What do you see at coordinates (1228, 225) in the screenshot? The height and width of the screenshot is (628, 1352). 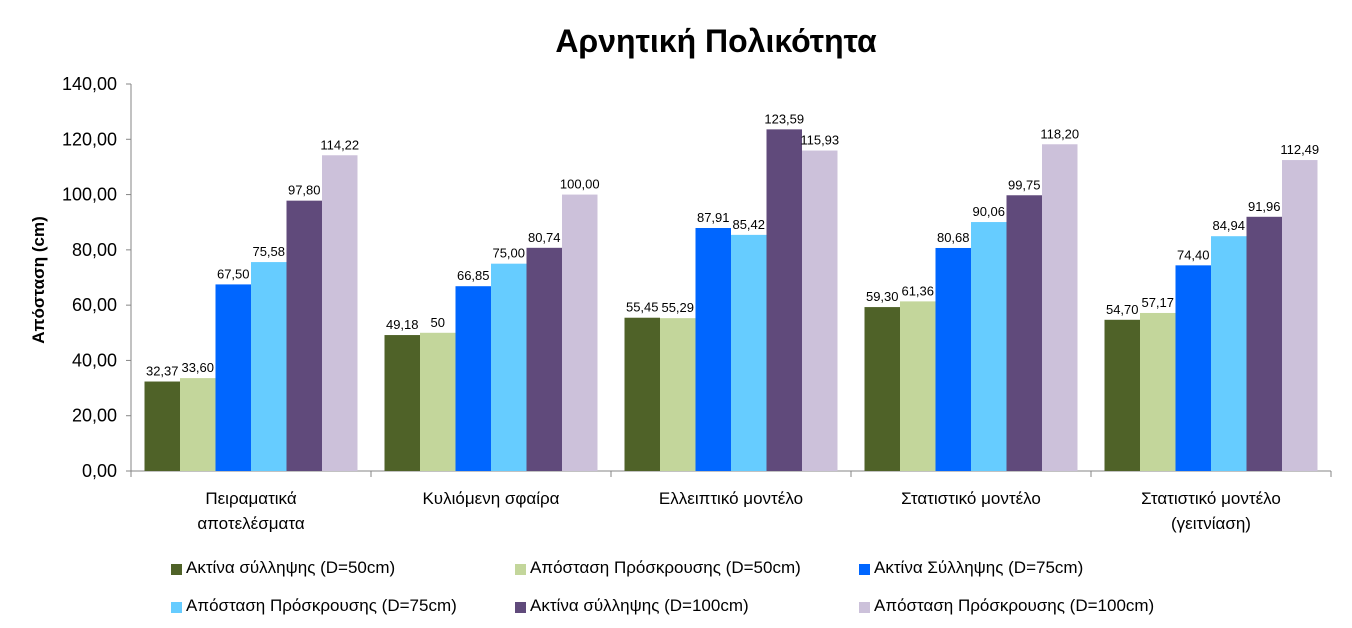 I see `data-label: 84,94` at bounding box center [1228, 225].